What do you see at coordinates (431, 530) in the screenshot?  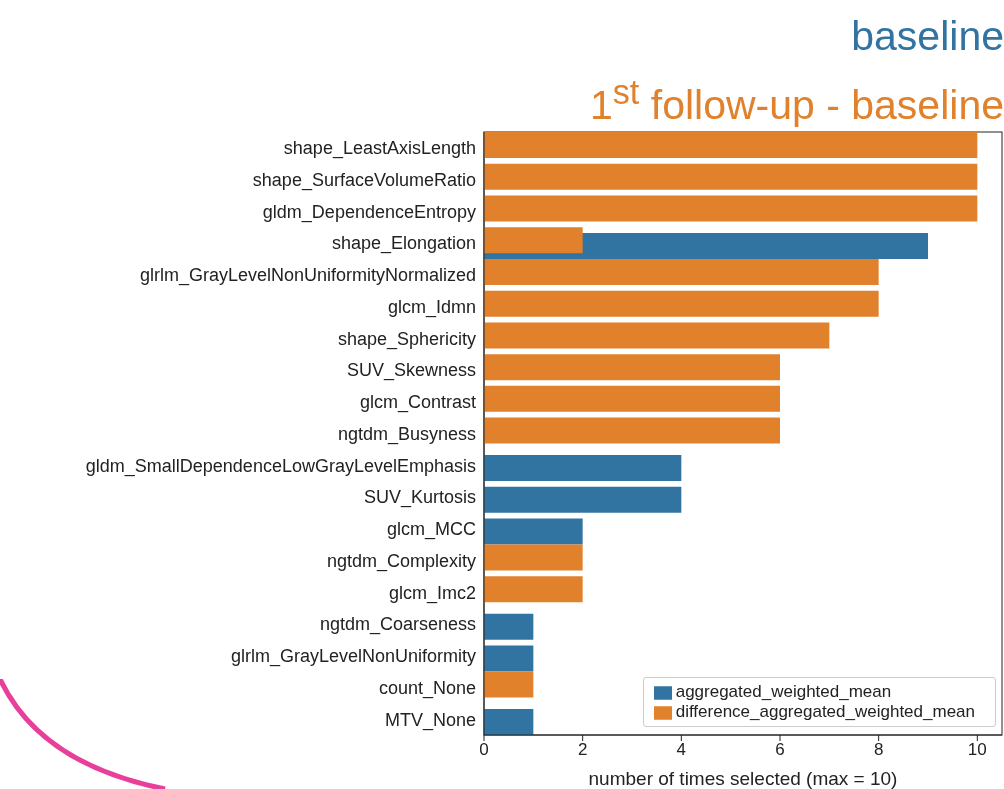 I see `y-tick-label: glcm_MCC` at bounding box center [431, 530].